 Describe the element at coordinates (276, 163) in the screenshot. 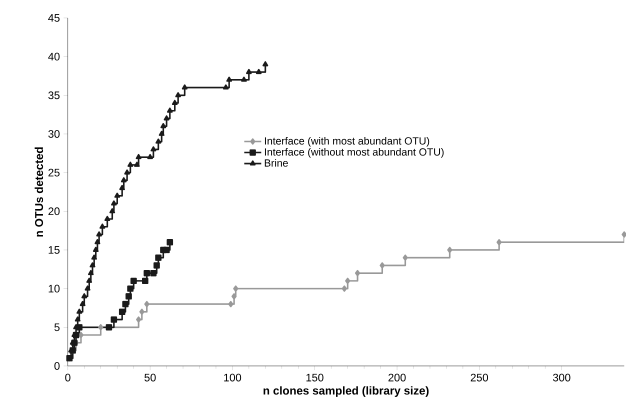

I see `legend-label: Brine` at that location.